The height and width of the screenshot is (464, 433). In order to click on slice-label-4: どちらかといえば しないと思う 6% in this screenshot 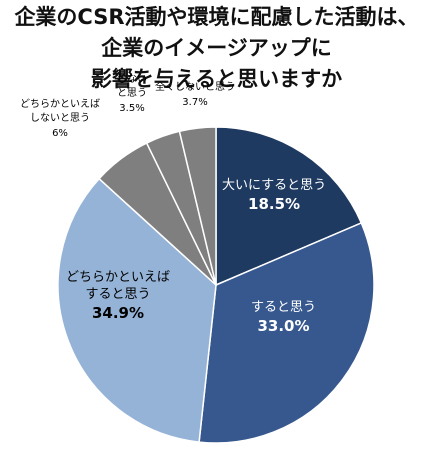, I will do `click(60, 120)`.